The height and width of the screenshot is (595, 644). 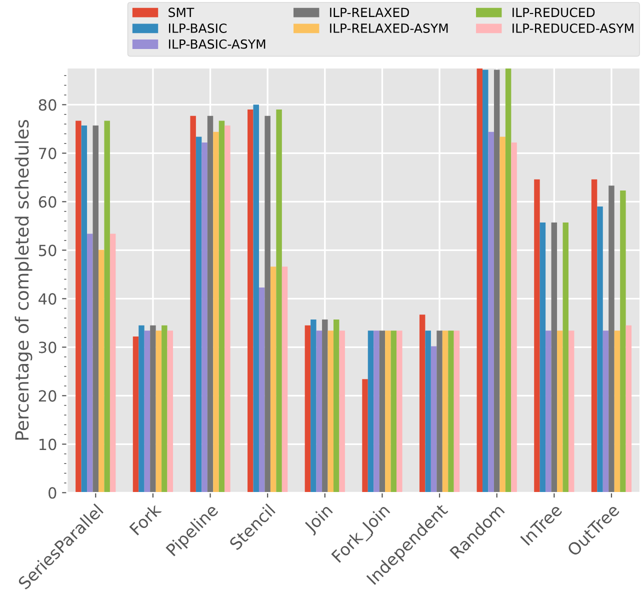 I want to click on y-tick-label: 60, so click(x=47, y=202).